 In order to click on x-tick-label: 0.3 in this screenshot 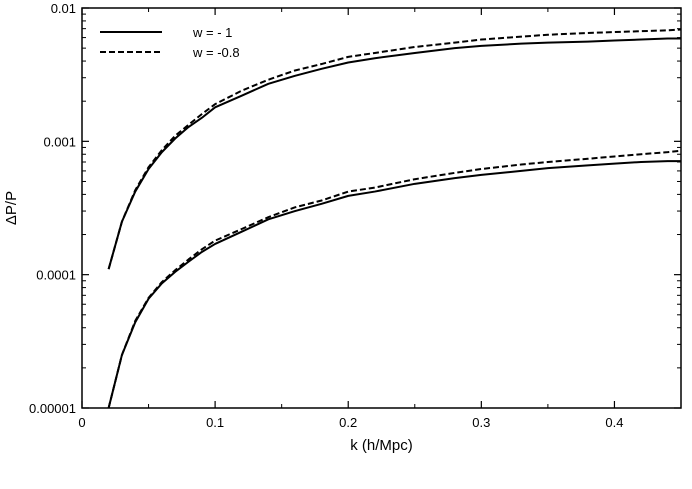, I will do `click(481, 422)`.